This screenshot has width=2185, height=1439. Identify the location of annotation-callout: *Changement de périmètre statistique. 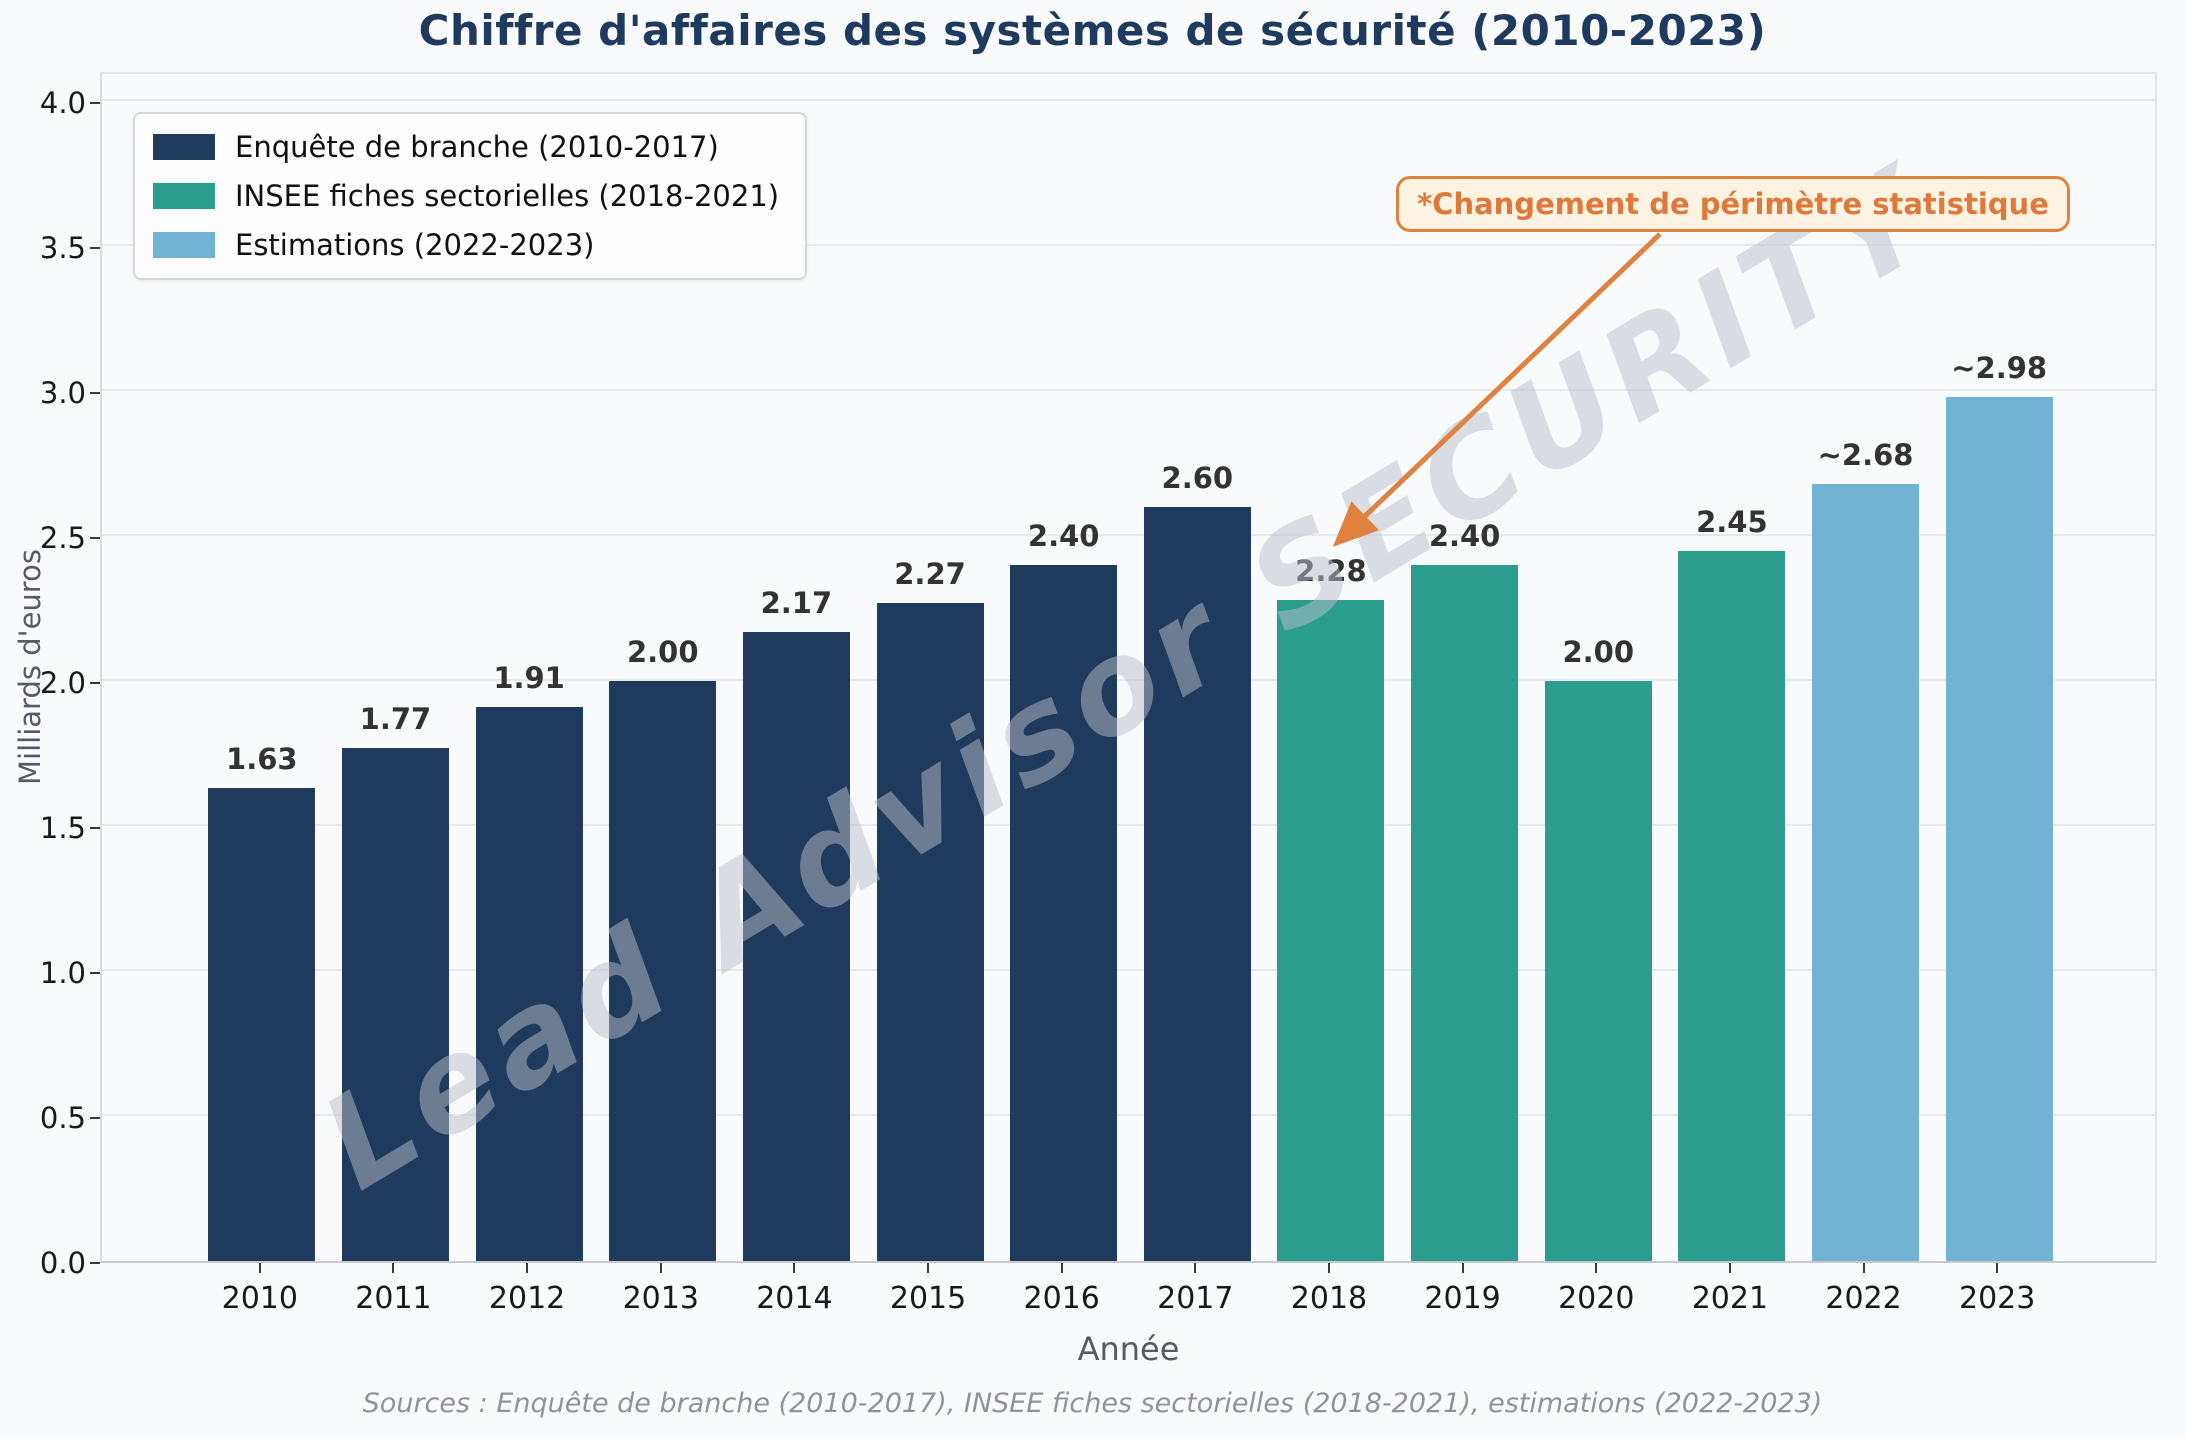
(1733, 204).